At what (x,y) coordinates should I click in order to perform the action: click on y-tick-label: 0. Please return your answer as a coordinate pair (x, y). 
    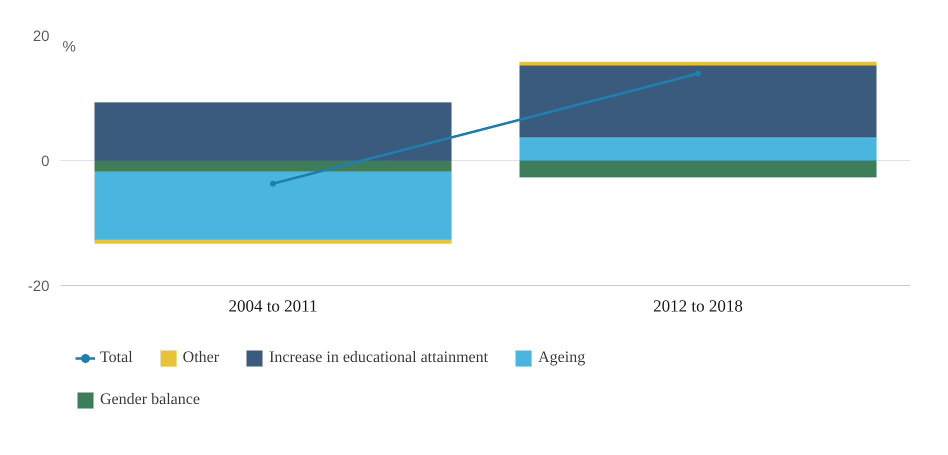
    Looking at the image, I should click on (45, 161).